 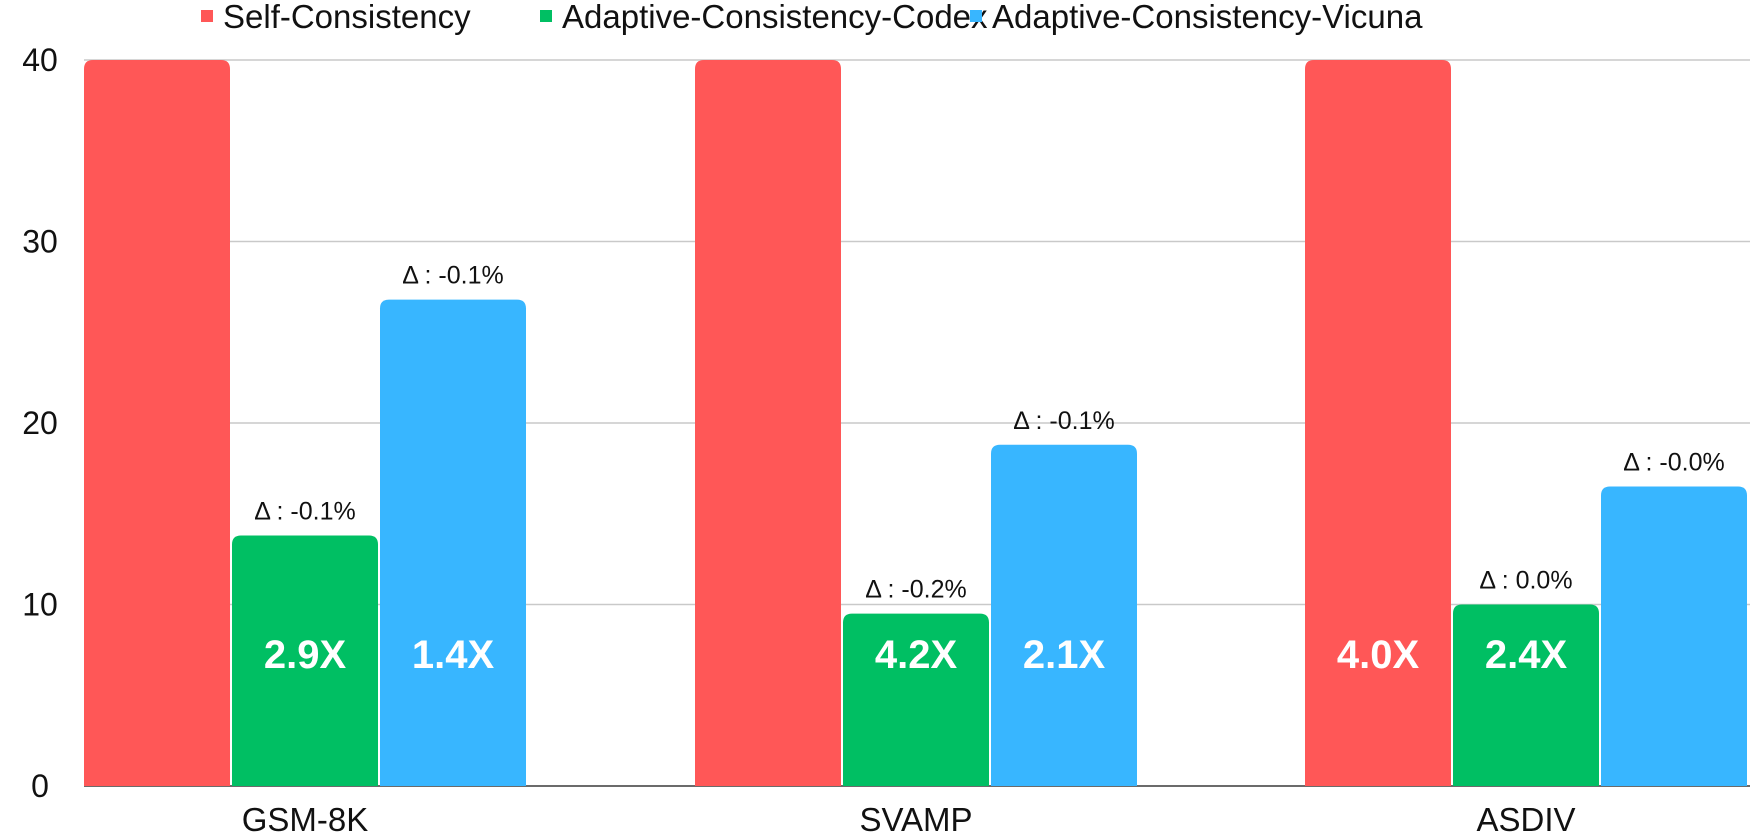 What do you see at coordinates (1378, 655) in the screenshot?
I see `speedup-label: 4.0X` at bounding box center [1378, 655].